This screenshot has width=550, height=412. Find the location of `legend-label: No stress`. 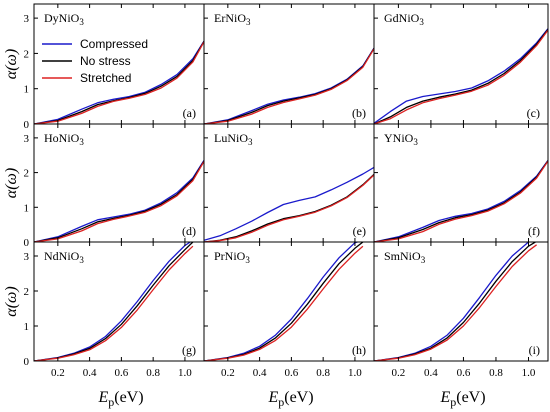

legend-label: No stress is located at coordinates (105, 61).